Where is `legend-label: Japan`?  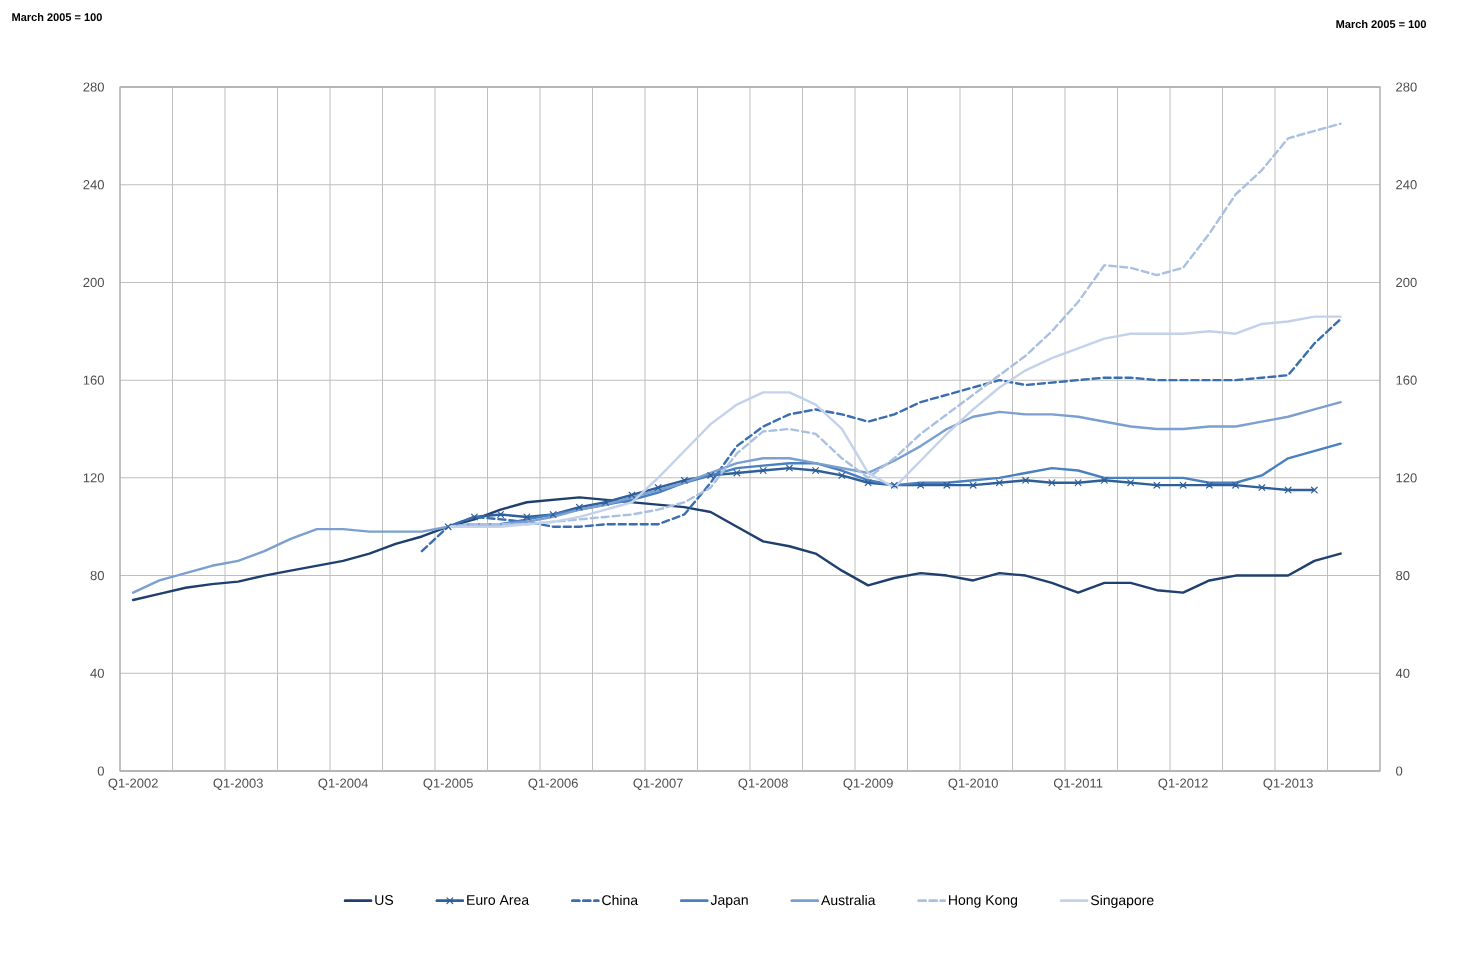
legend-label: Japan is located at coordinates (729, 901).